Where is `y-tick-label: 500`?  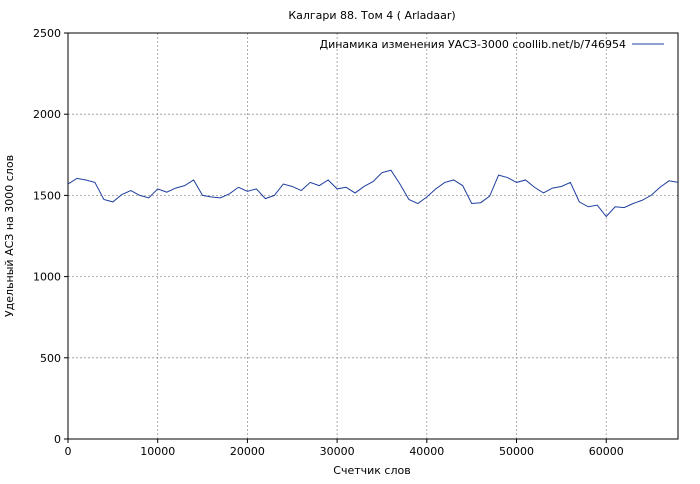
y-tick-label: 500 is located at coordinates (50, 358).